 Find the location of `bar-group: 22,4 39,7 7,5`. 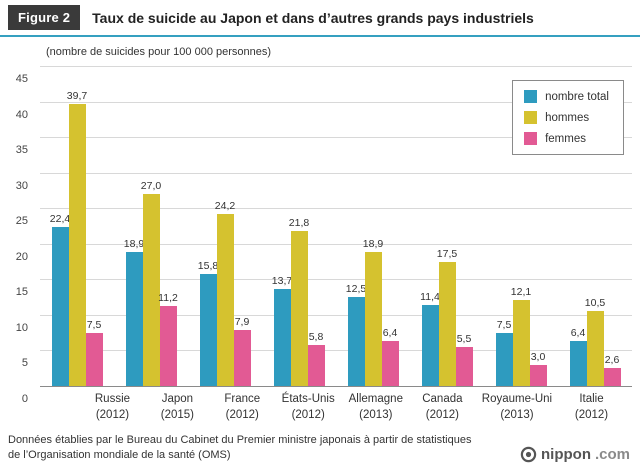

bar-group: 22,4 39,7 7,5 is located at coordinates (76, 226).